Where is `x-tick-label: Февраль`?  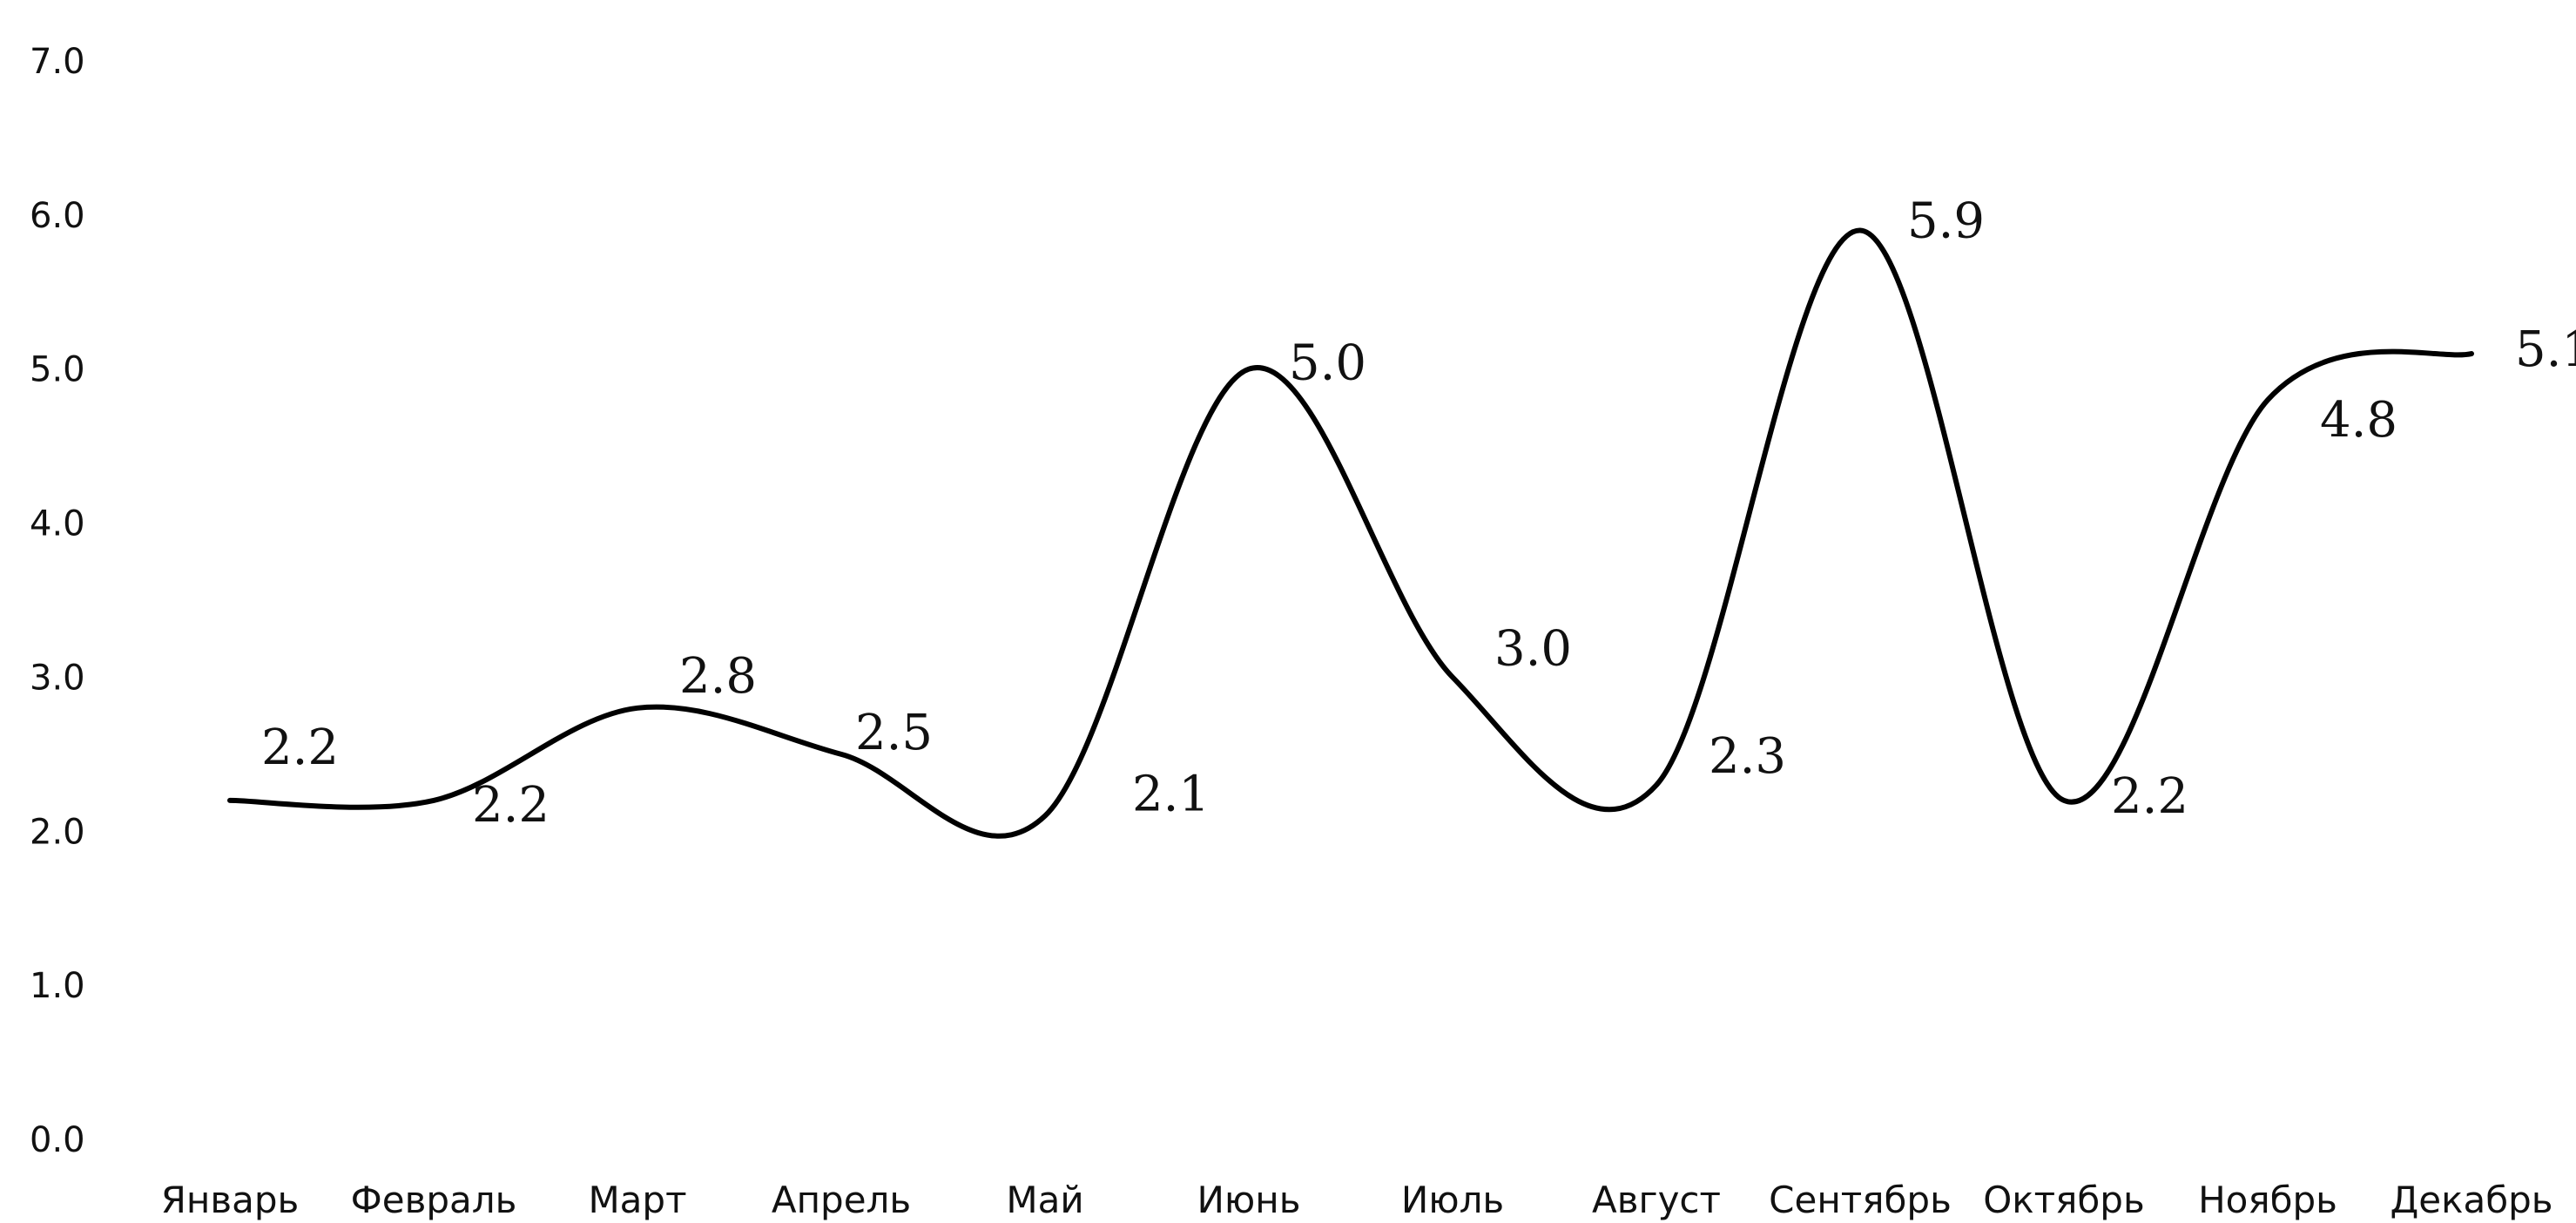 x-tick-label: Февраль is located at coordinates (434, 1200).